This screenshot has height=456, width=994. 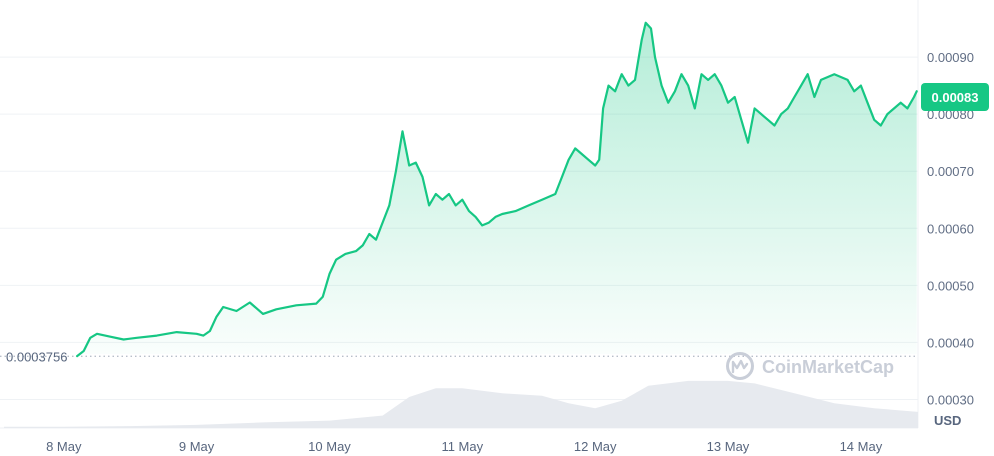 I want to click on current-price-value: 0.00083, so click(x=955, y=97).